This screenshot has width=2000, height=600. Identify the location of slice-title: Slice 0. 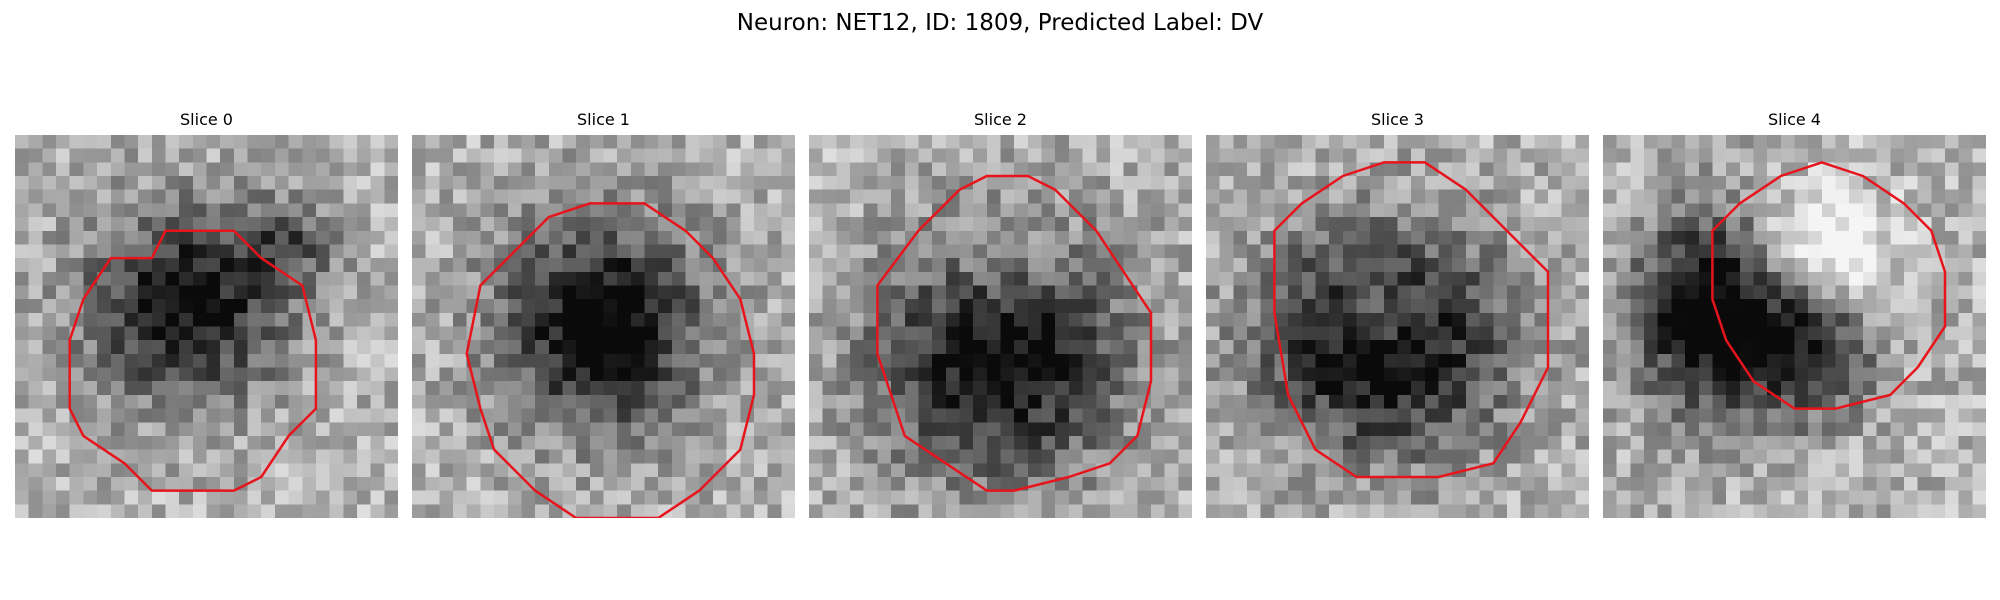
(206, 119).